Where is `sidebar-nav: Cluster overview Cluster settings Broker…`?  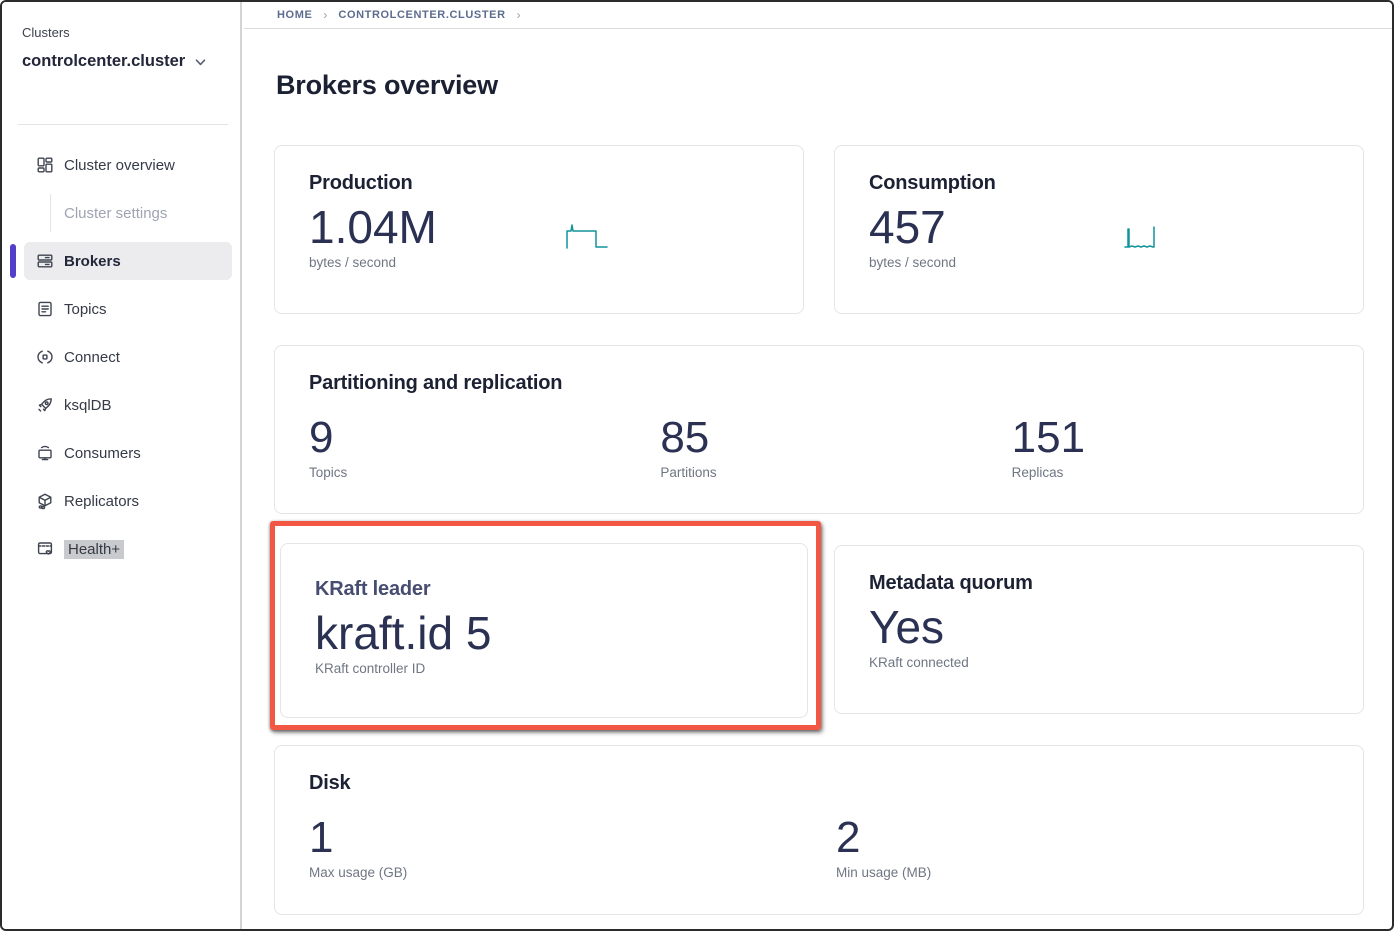
sidebar-nav: Cluster overview Cluster settings Broker… is located at coordinates (121, 362).